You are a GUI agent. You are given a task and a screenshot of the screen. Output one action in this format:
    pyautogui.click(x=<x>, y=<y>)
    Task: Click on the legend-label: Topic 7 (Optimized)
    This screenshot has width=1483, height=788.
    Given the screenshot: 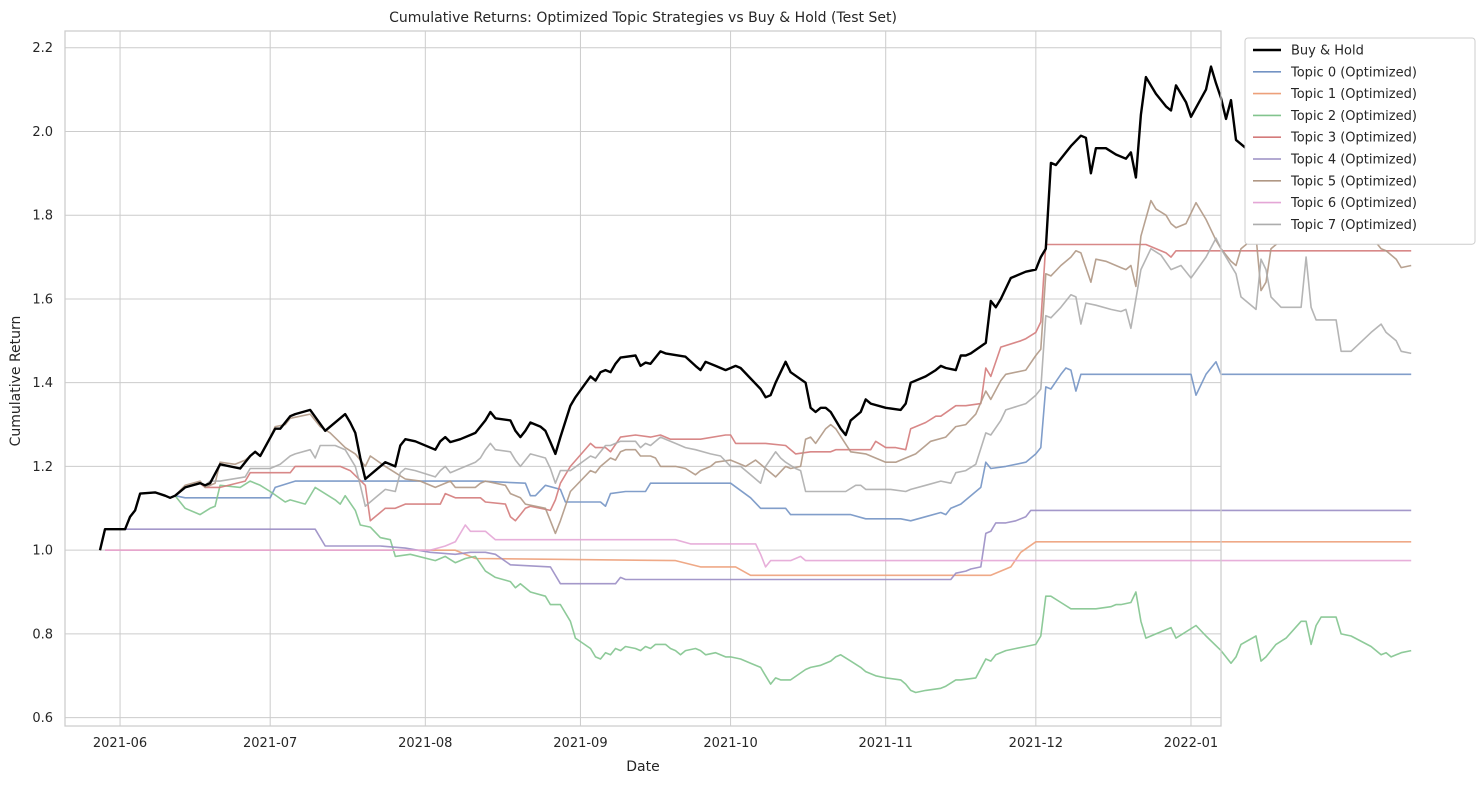 What is the action you would take?
    pyautogui.click(x=1353, y=225)
    